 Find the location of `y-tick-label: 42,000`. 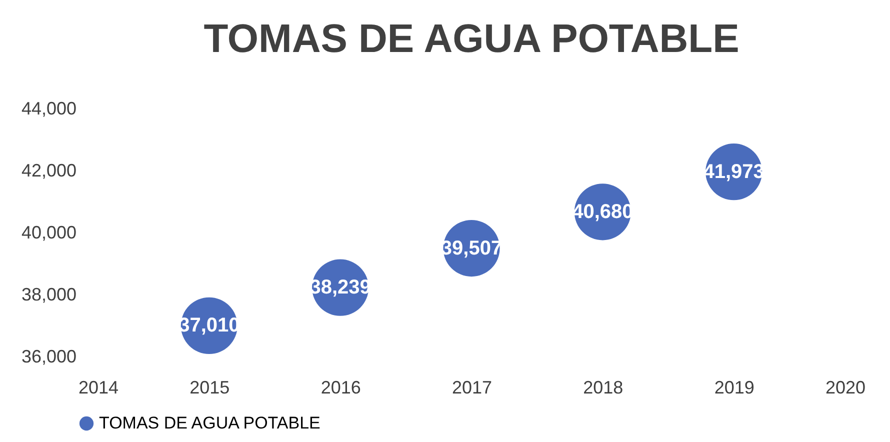

y-tick-label: 42,000 is located at coordinates (48, 170).